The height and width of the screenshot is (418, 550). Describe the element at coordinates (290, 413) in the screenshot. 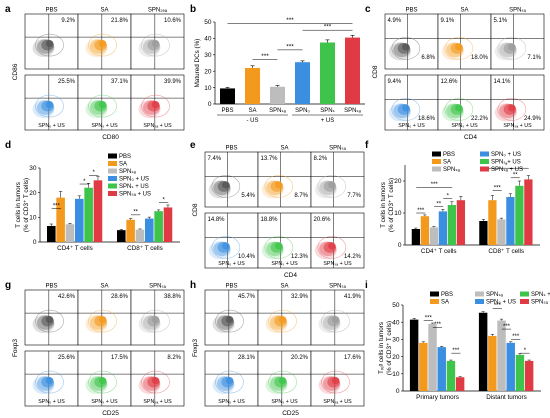

I see `flow-x-axis-label: CD25` at that location.